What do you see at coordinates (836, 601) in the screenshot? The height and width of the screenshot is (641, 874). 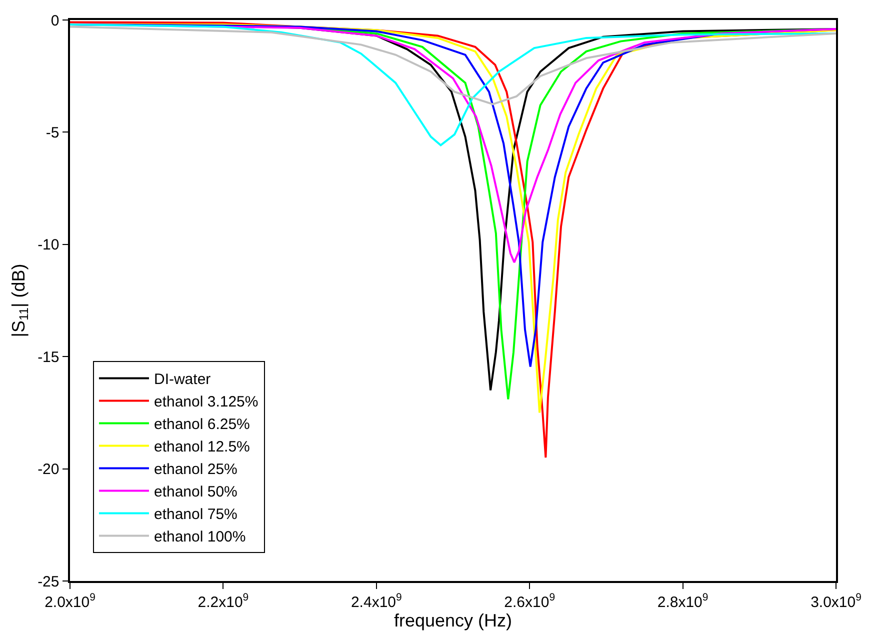 I see `x-tick-label: 3.0x10$^{9}$` at bounding box center [836, 601].